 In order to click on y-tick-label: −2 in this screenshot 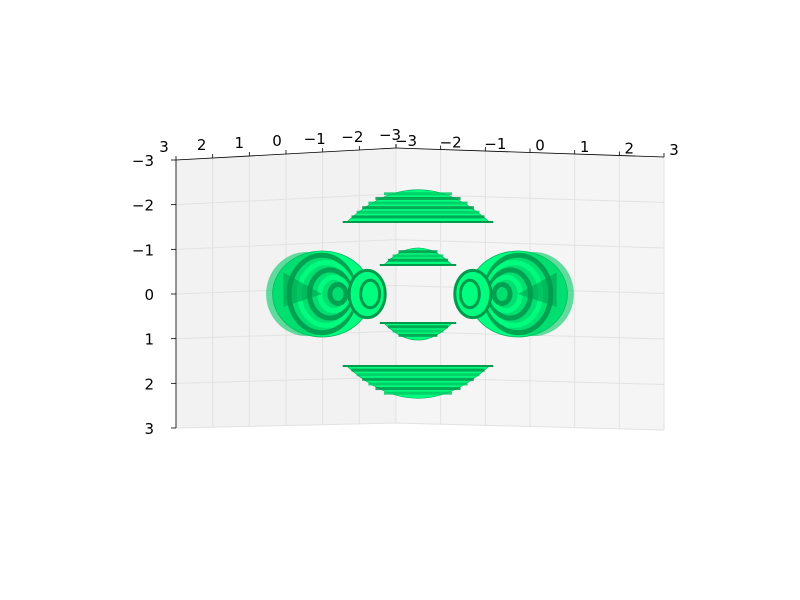, I will do `click(352, 137)`.